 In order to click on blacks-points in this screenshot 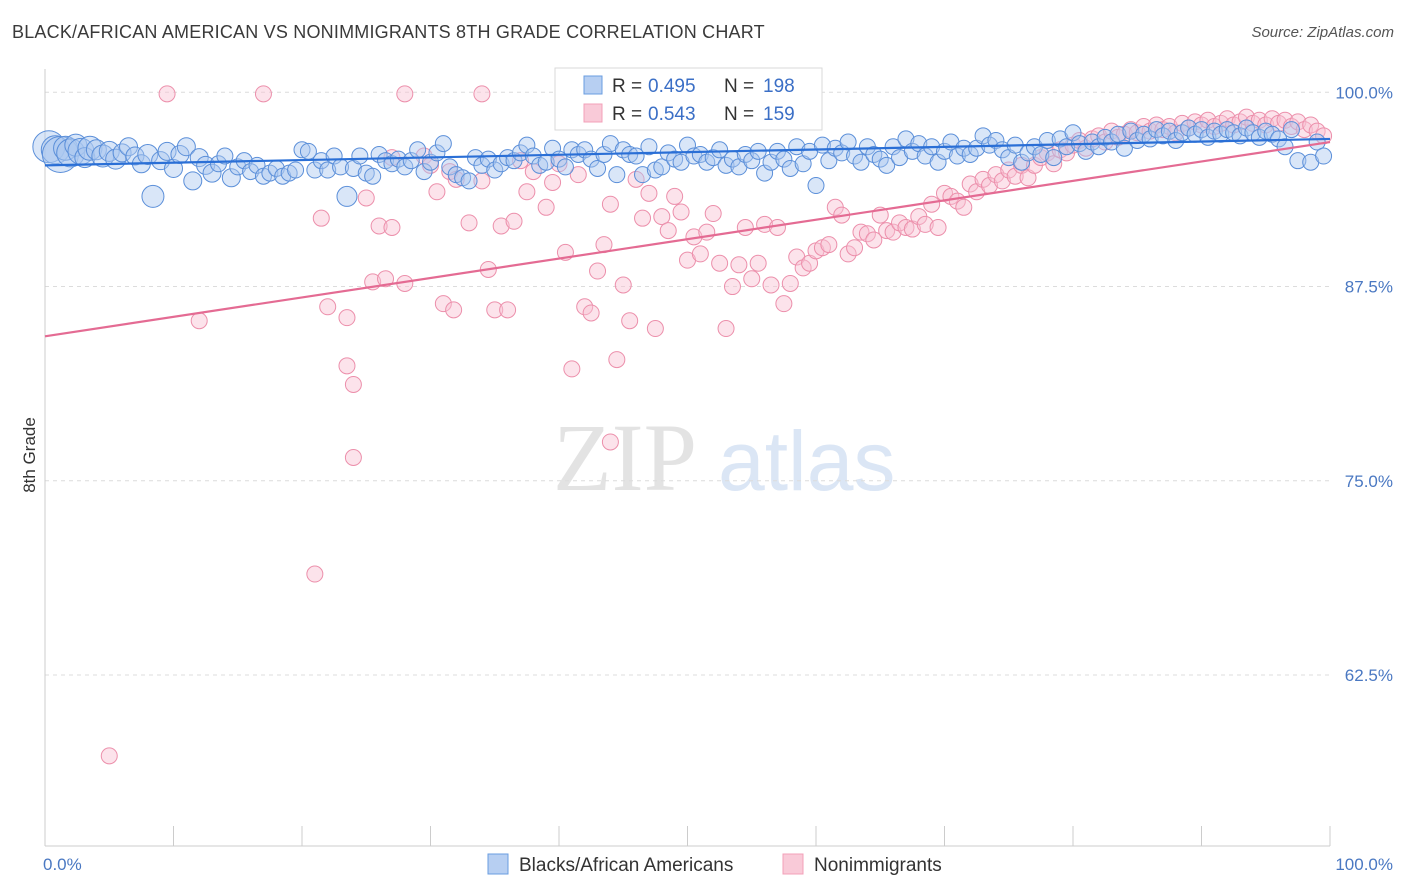, I will do `click(682, 163)`.